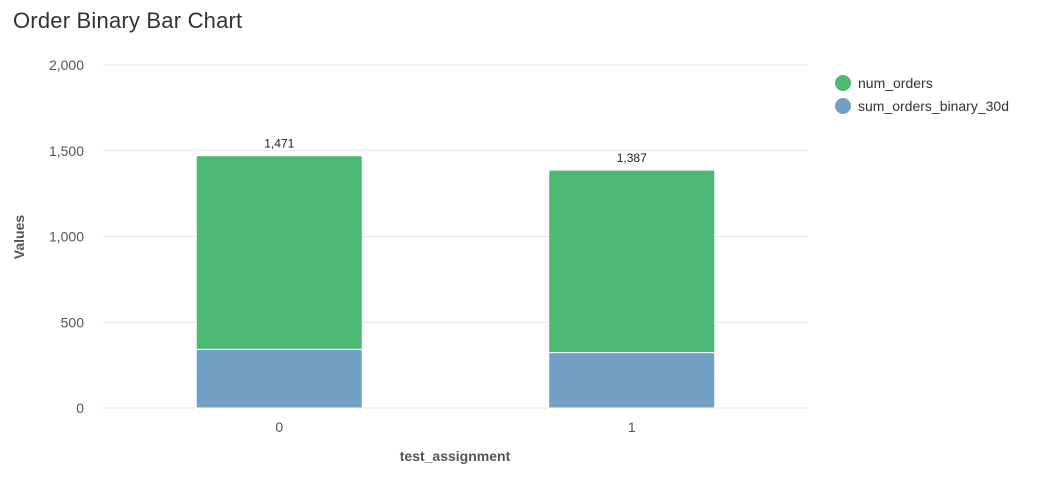  Describe the element at coordinates (933, 106) in the screenshot. I see `legend-label-sum_orders_binary_30d: sum_orders_binary_30d` at that location.